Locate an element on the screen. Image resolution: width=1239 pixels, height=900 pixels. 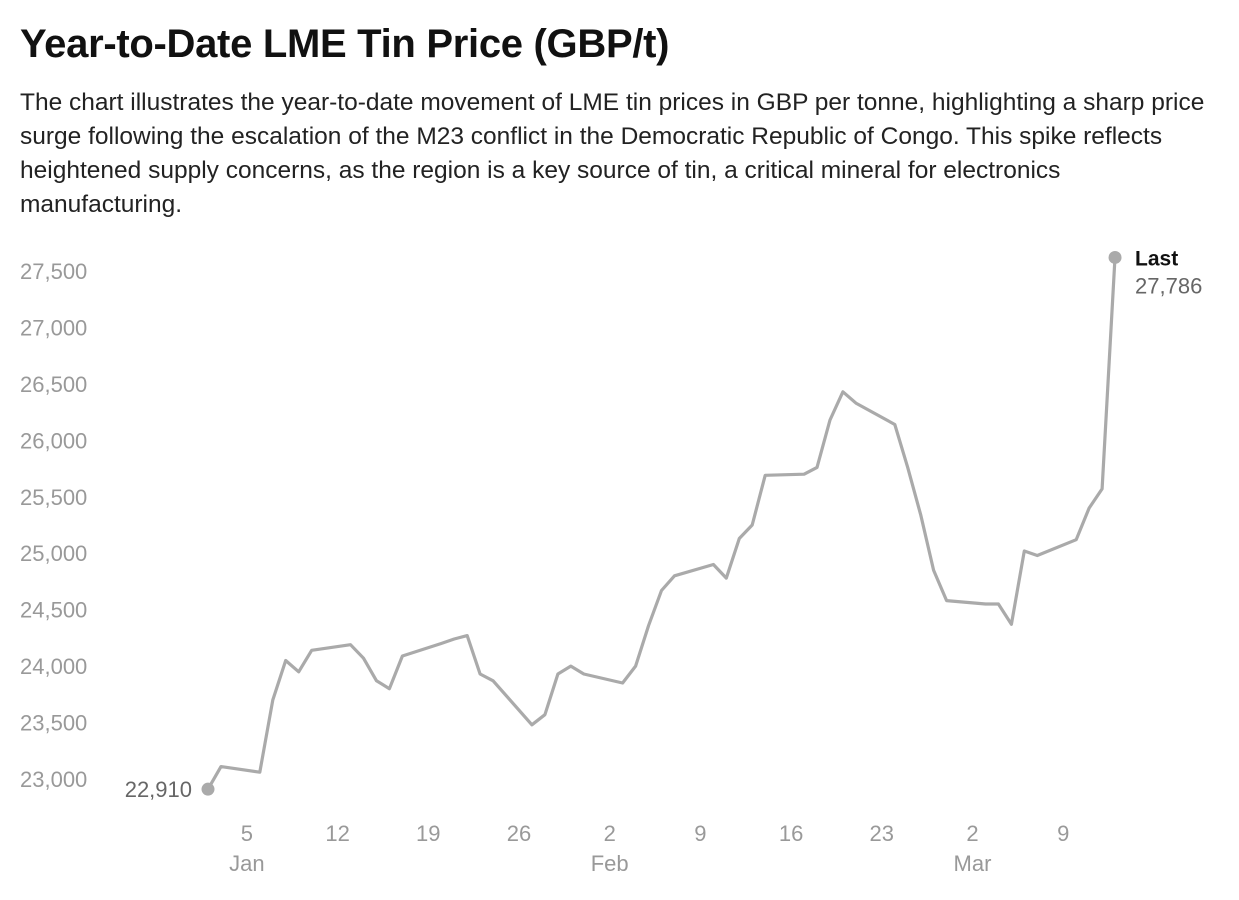
y-tick-label: 27,000 is located at coordinates (53, 327).